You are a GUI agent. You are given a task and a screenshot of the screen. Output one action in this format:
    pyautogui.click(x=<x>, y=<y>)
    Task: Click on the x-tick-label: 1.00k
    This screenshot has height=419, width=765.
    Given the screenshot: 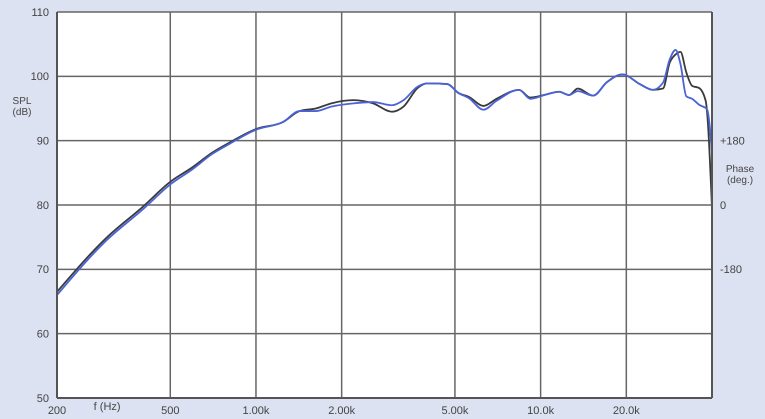 What is the action you would take?
    pyautogui.click(x=256, y=410)
    